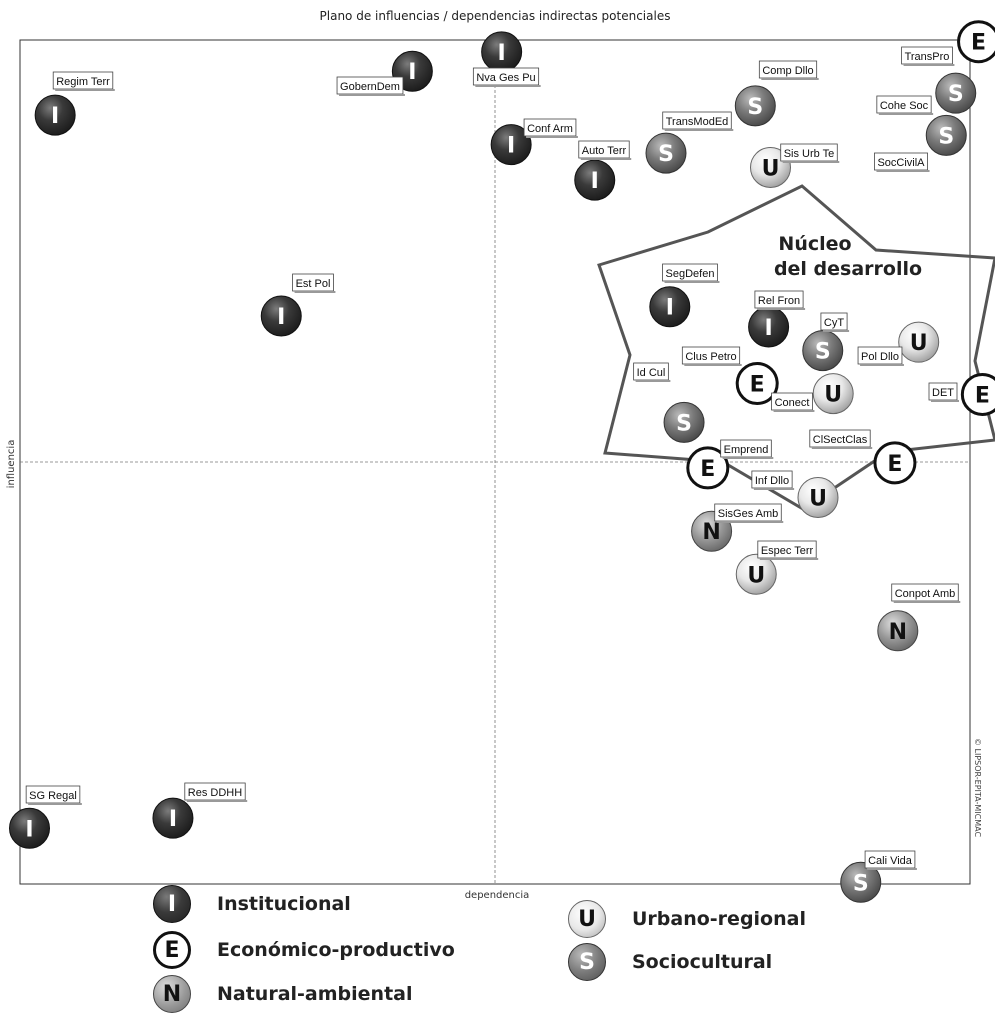  What do you see at coordinates (497, 895) in the screenshot?
I see `x-axis-label: dependencia` at bounding box center [497, 895].